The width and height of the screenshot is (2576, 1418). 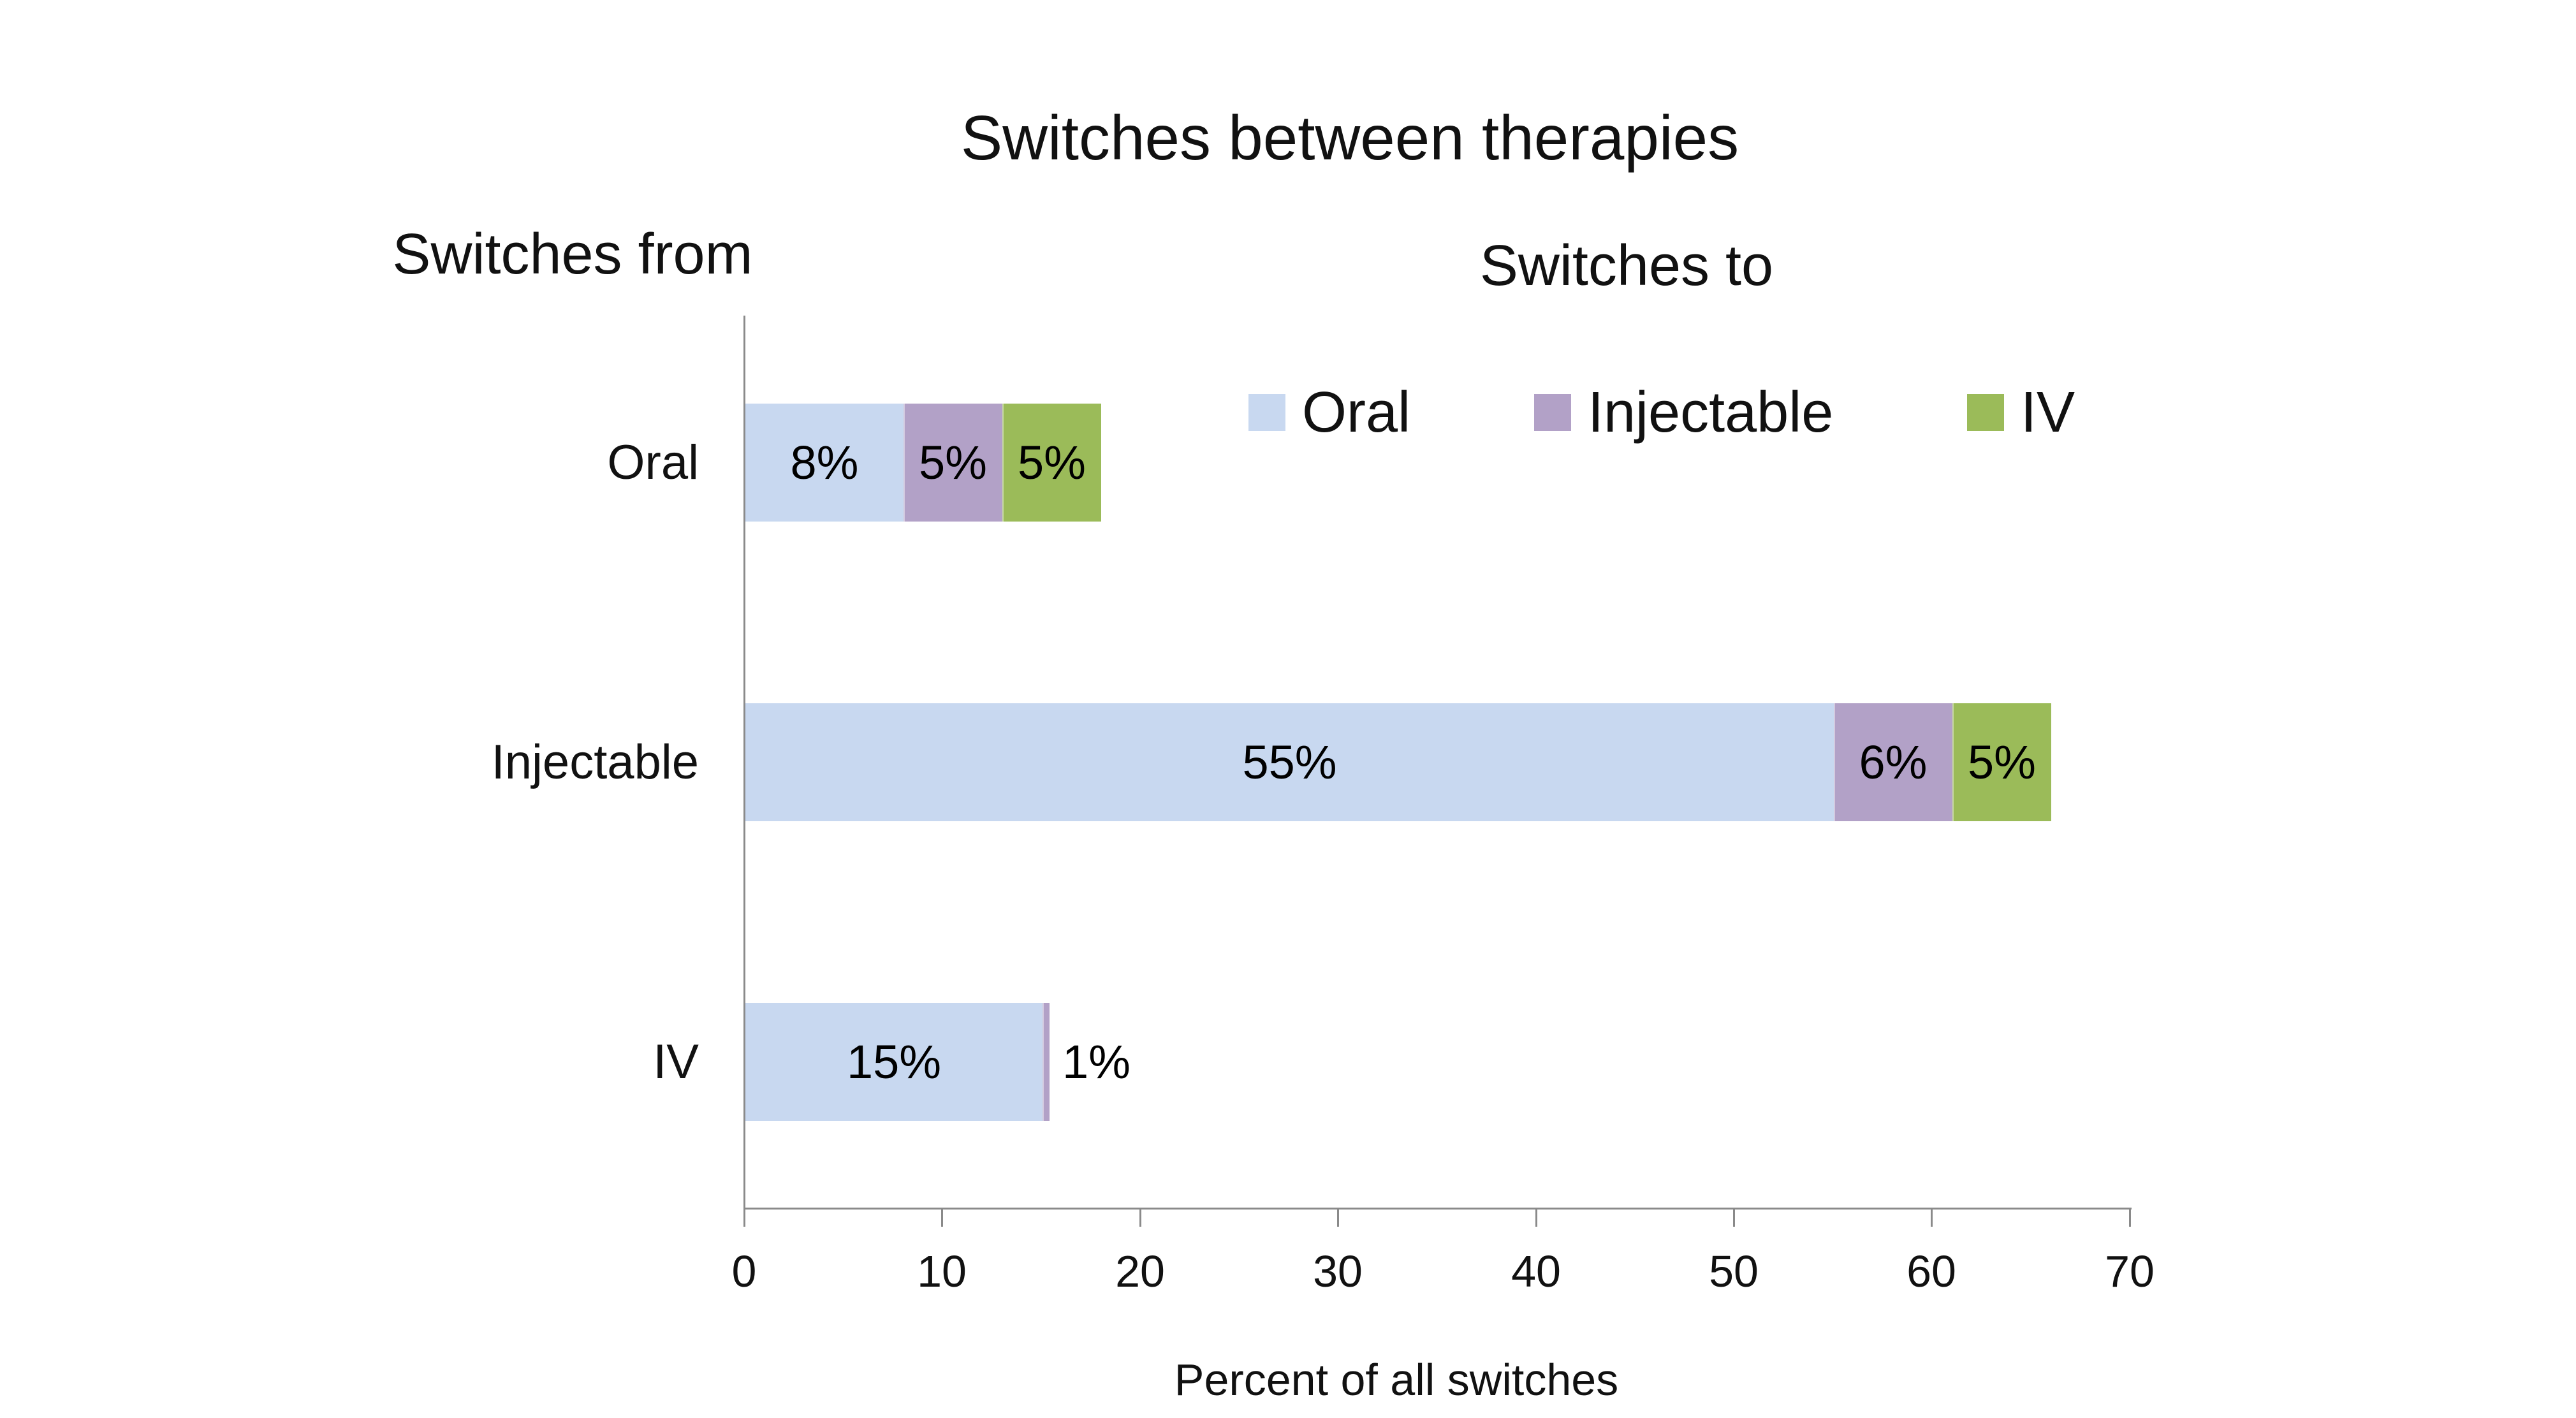 I want to click on legend-label: Injectable, so click(x=1711, y=412).